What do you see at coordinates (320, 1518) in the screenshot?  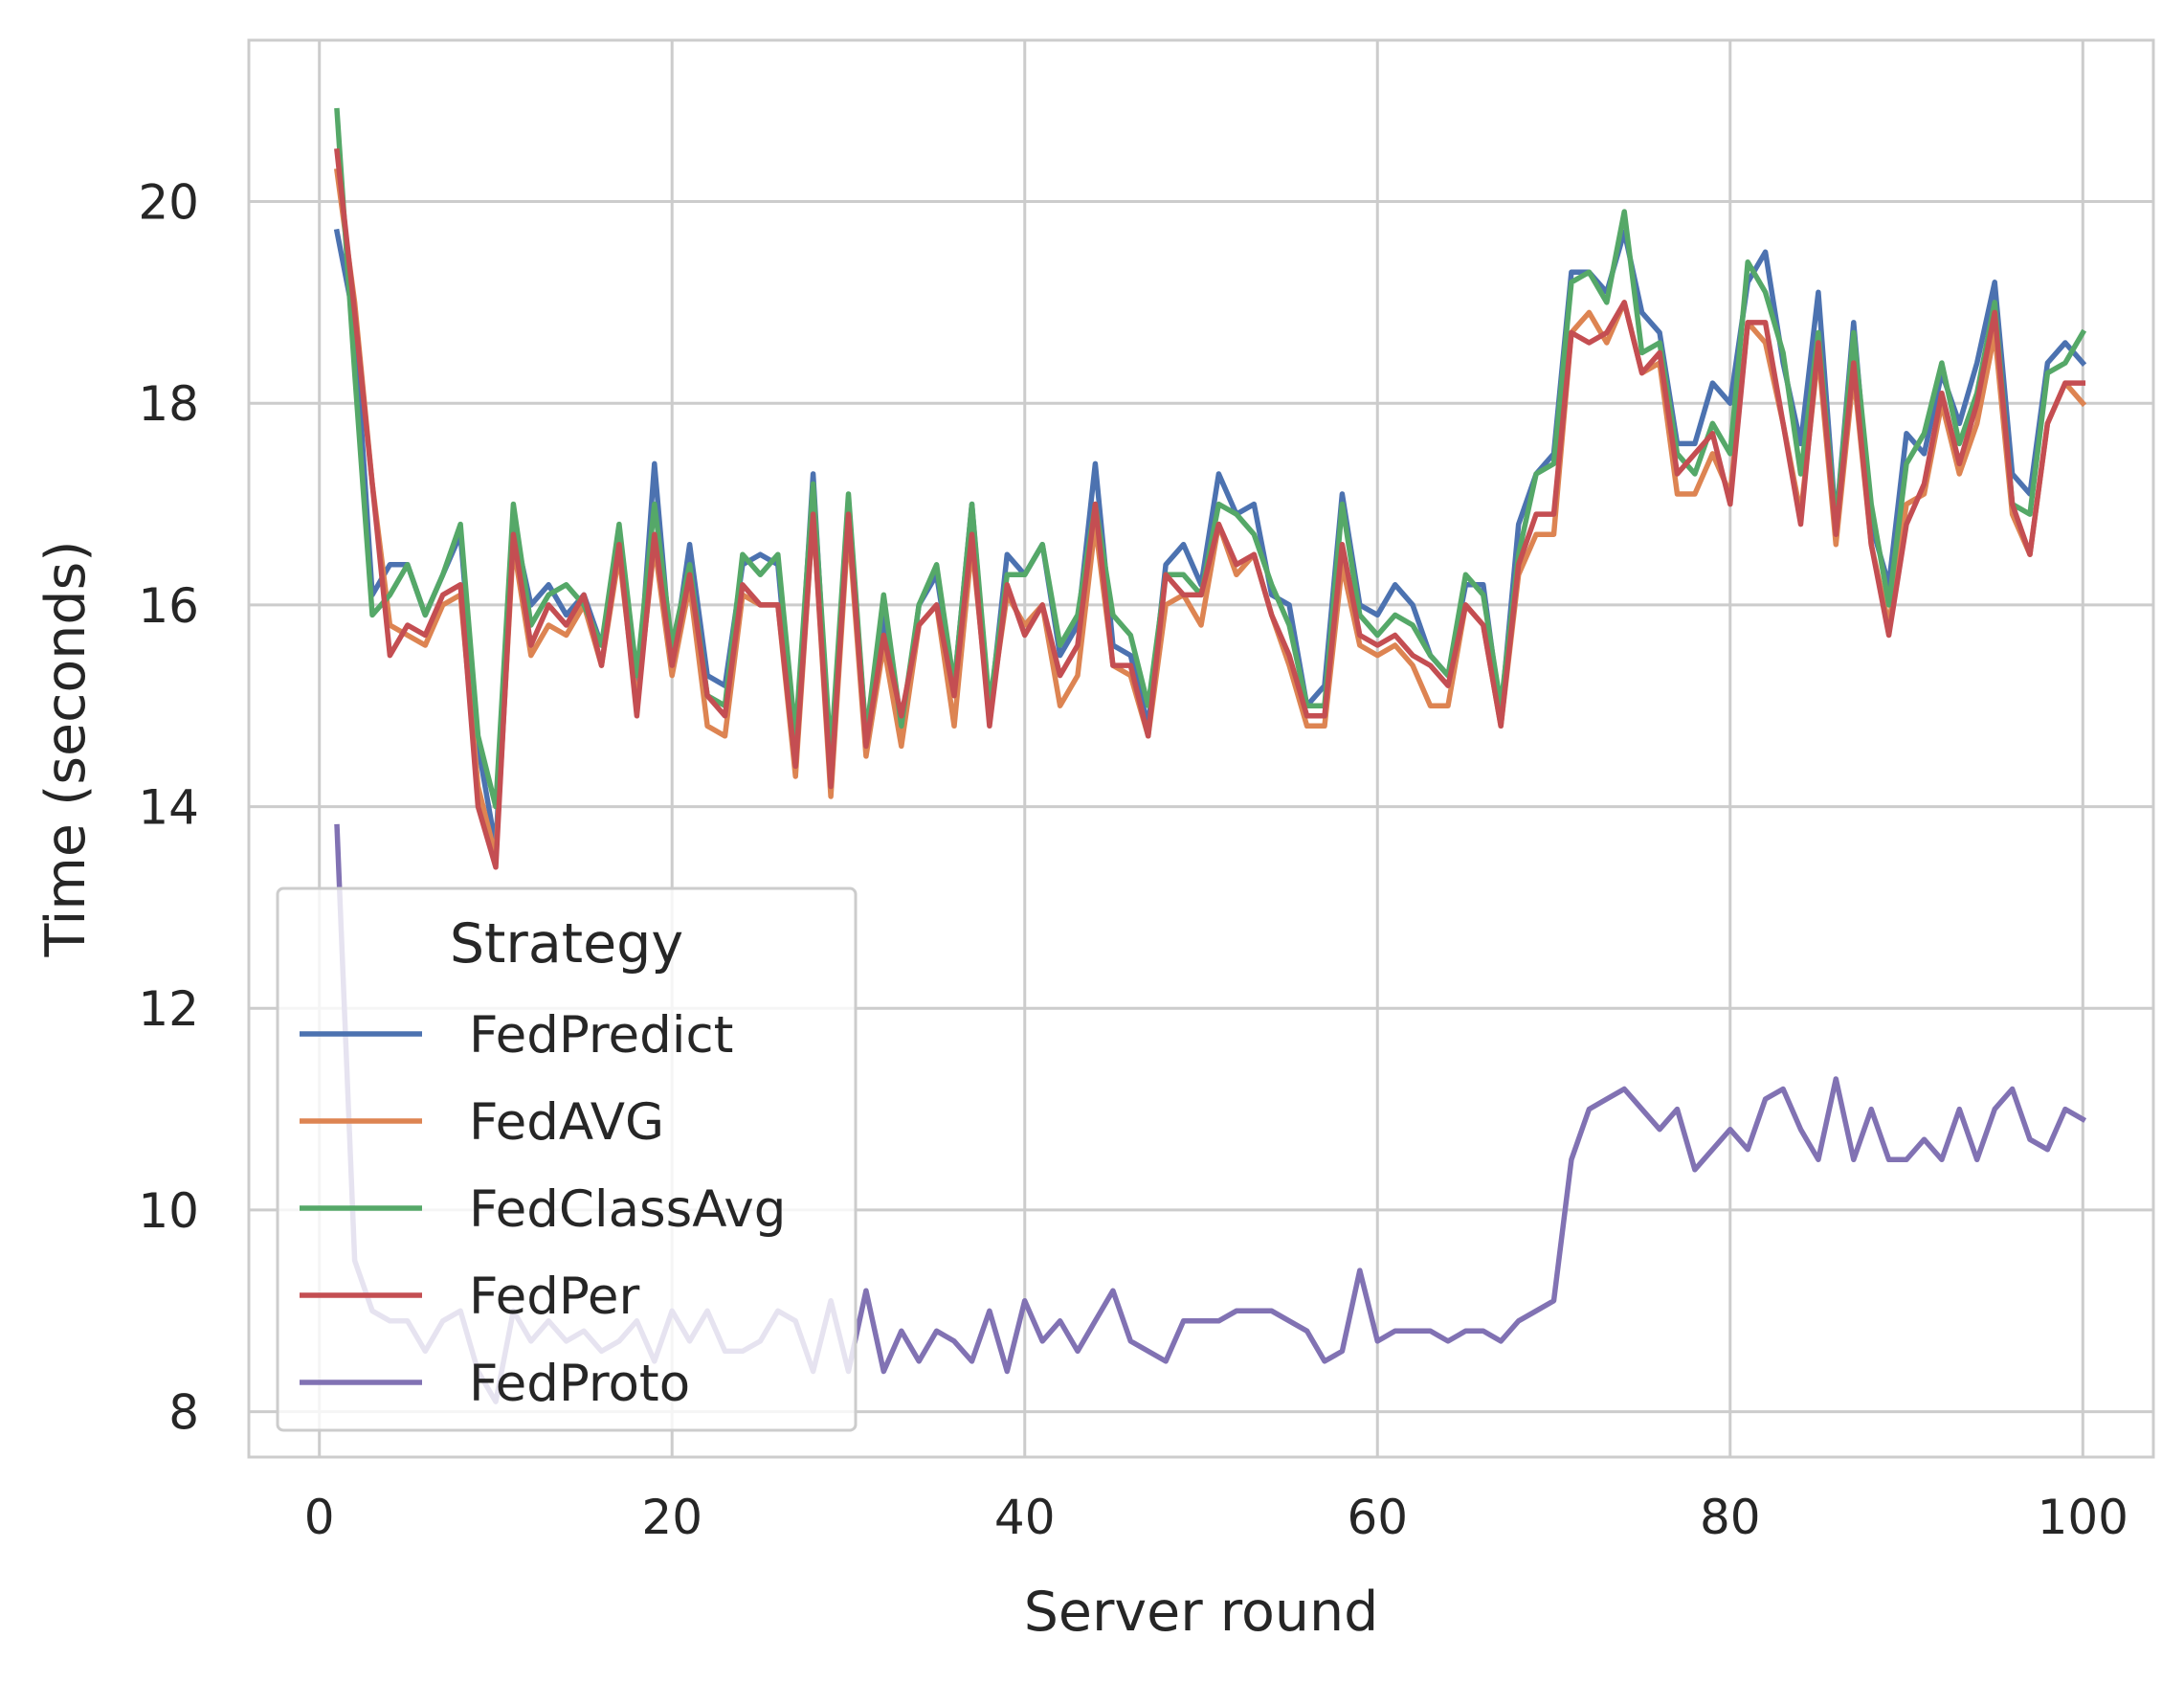 I see `x-tick-label: 0` at bounding box center [320, 1518].